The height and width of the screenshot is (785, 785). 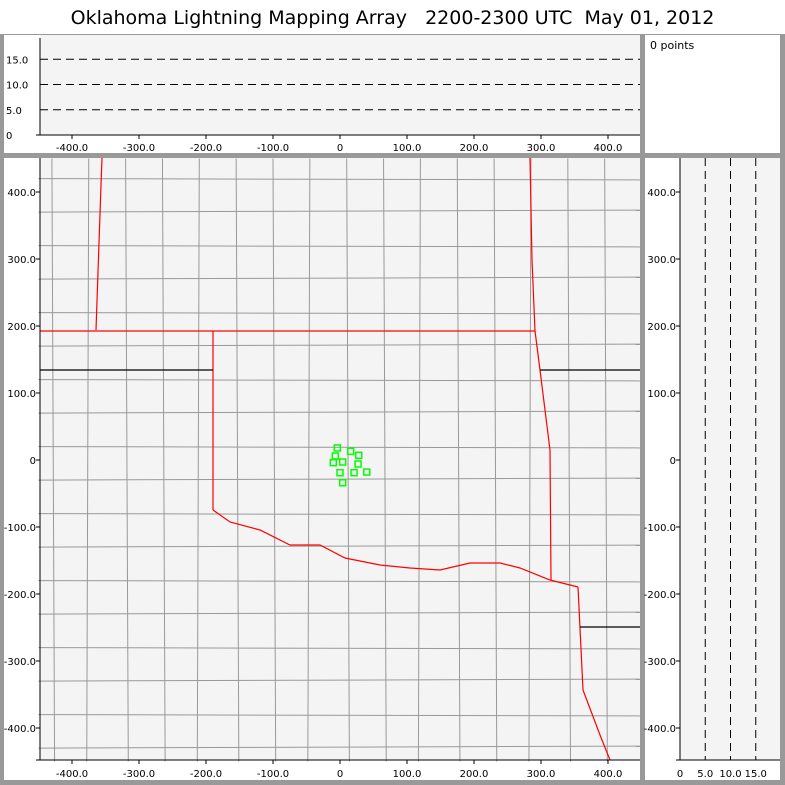 I want to click on state-border-colorado-kansas, so click(x=99, y=244).